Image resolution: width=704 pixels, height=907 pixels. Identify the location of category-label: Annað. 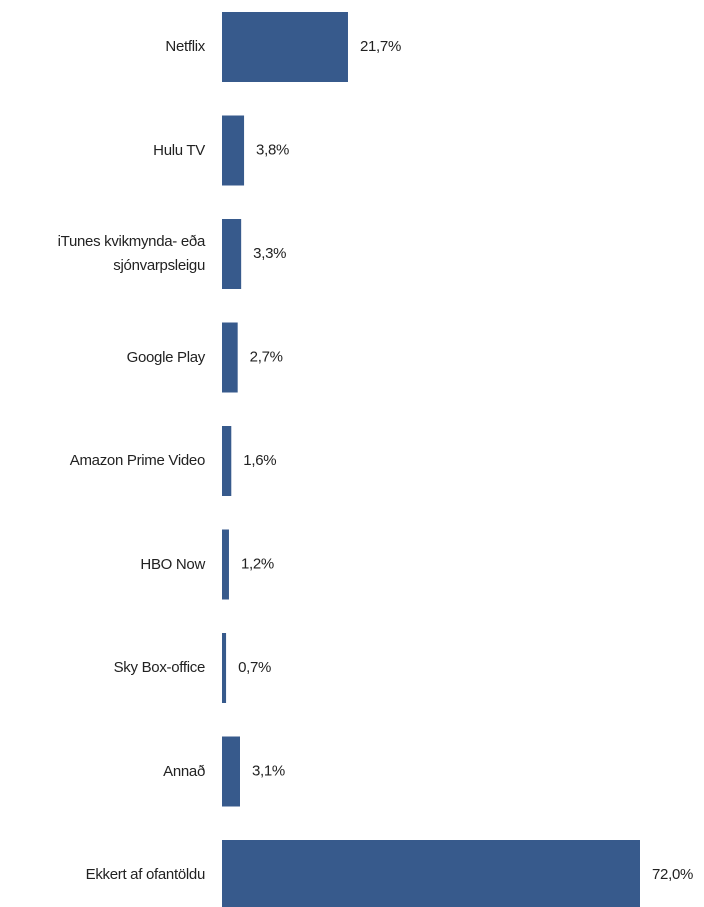
(184, 771).